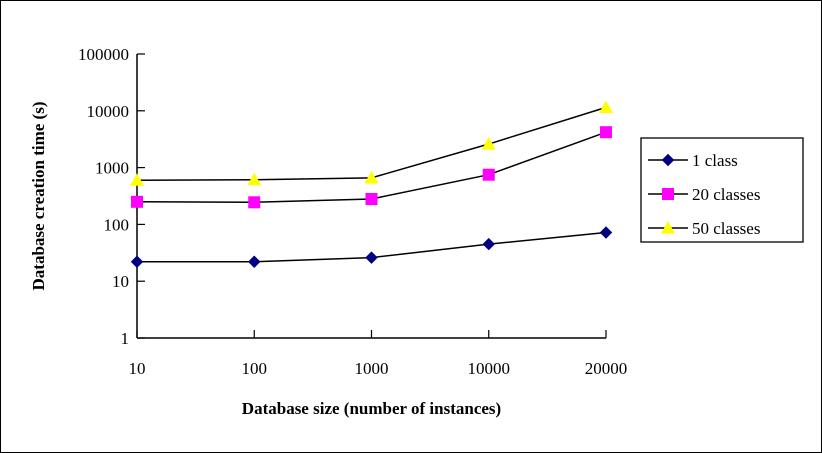 Image resolution: width=822 pixels, height=453 pixels. Describe the element at coordinates (715, 160) in the screenshot. I see `legend-label: 1 class` at that location.